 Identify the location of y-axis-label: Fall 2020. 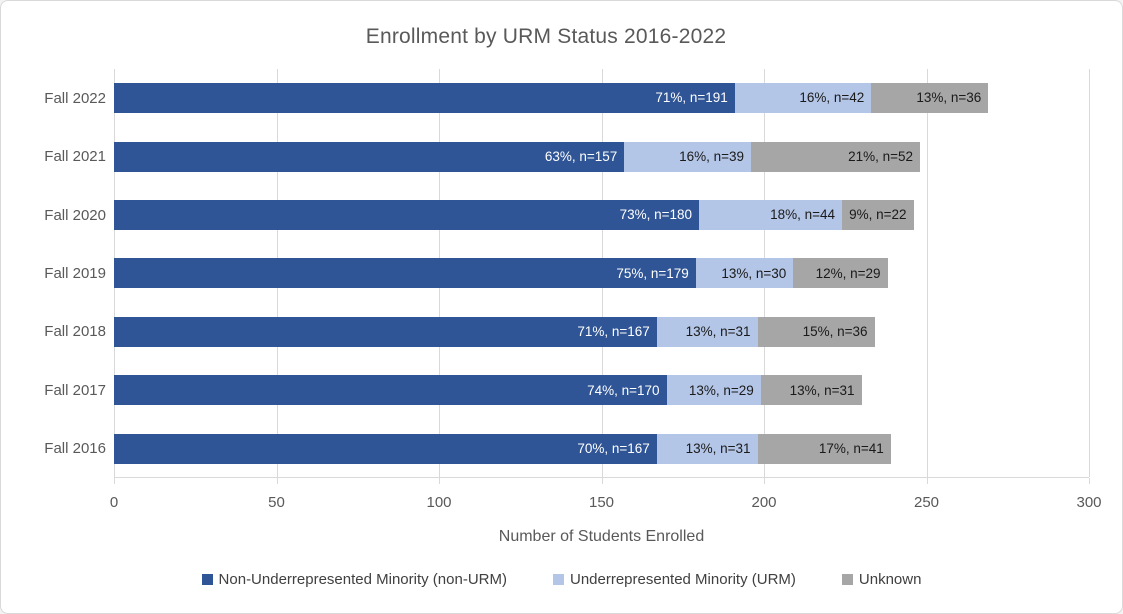
(75, 215).